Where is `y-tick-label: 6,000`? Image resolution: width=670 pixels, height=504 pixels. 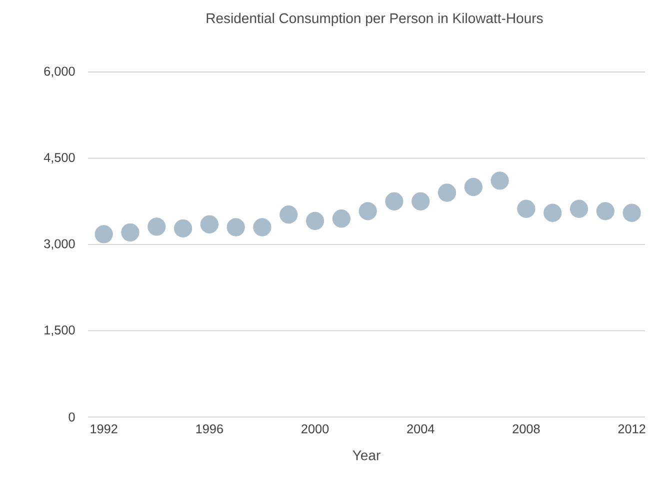
y-tick-label: 6,000 is located at coordinates (59, 72).